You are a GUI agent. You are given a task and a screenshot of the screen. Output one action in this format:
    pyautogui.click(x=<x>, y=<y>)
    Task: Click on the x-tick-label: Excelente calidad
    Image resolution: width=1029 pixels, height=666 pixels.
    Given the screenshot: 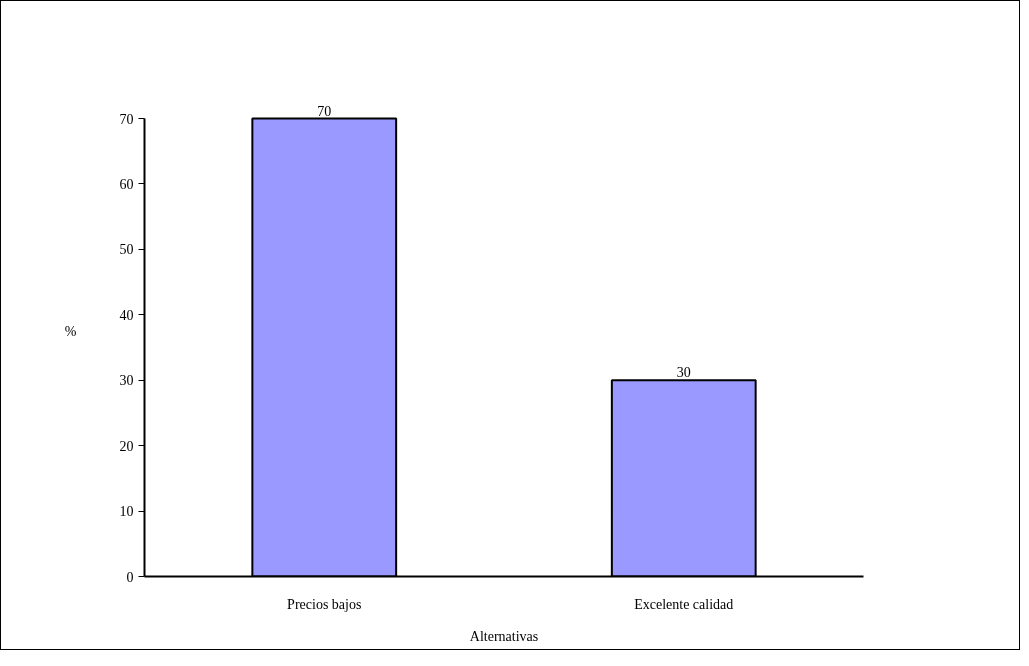 What is the action you would take?
    pyautogui.click(x=684, y=604)
    